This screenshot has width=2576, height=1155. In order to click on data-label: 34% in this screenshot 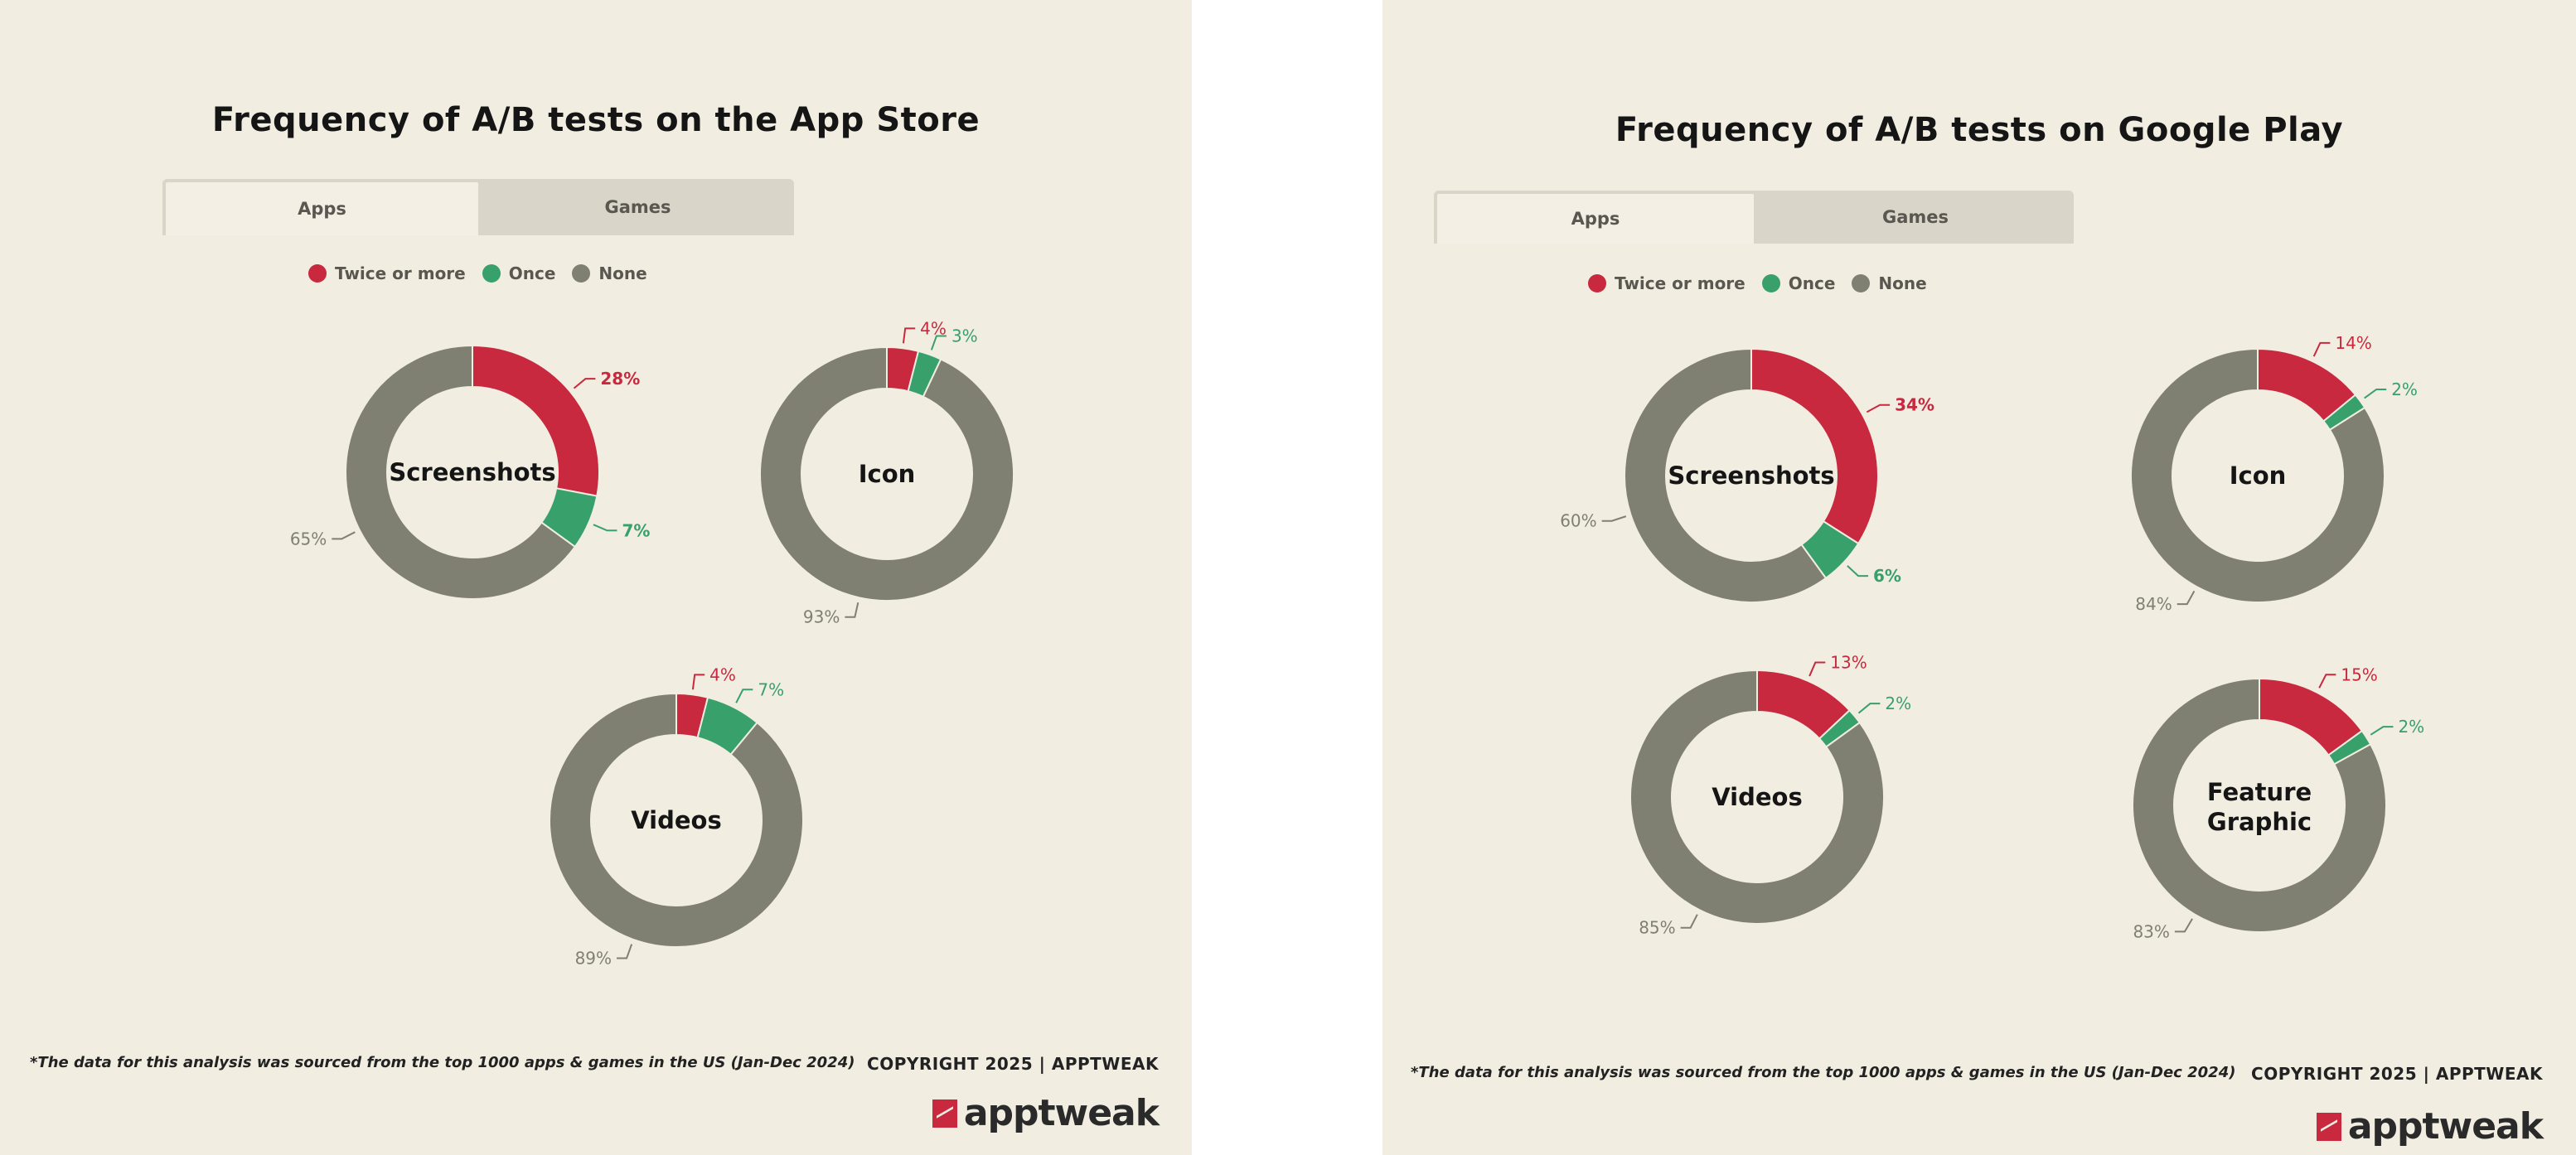, I will do `click(1914, 405)`.